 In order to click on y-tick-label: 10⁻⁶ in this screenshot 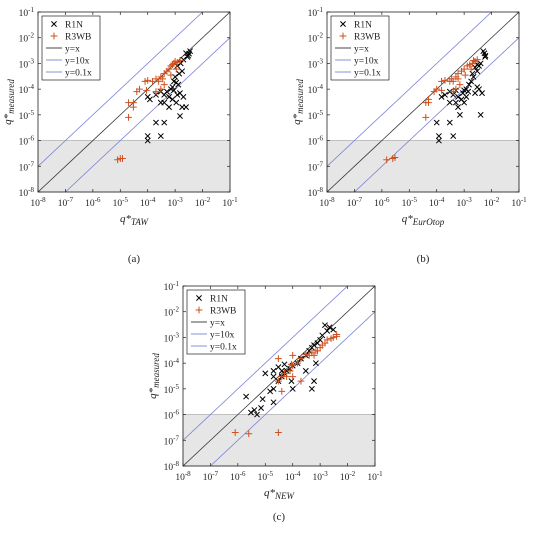, I will do `click(27, 141)`.